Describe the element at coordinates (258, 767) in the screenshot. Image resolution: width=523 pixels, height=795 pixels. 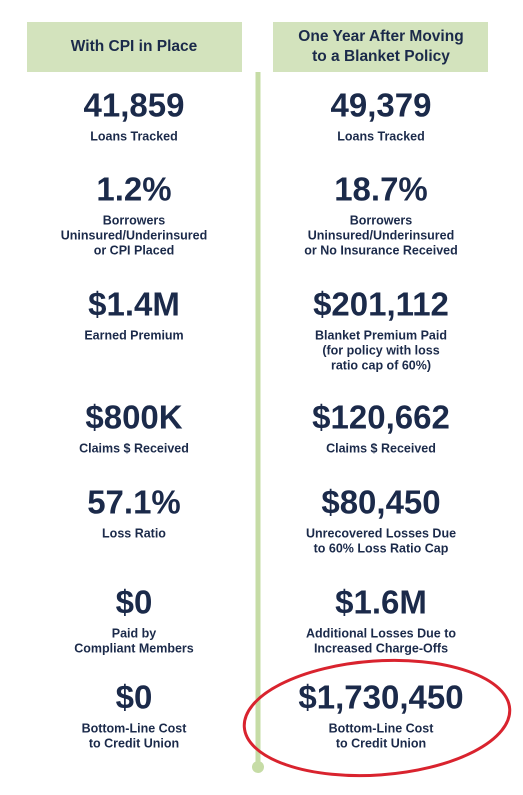
I see `divider-end` at that location.